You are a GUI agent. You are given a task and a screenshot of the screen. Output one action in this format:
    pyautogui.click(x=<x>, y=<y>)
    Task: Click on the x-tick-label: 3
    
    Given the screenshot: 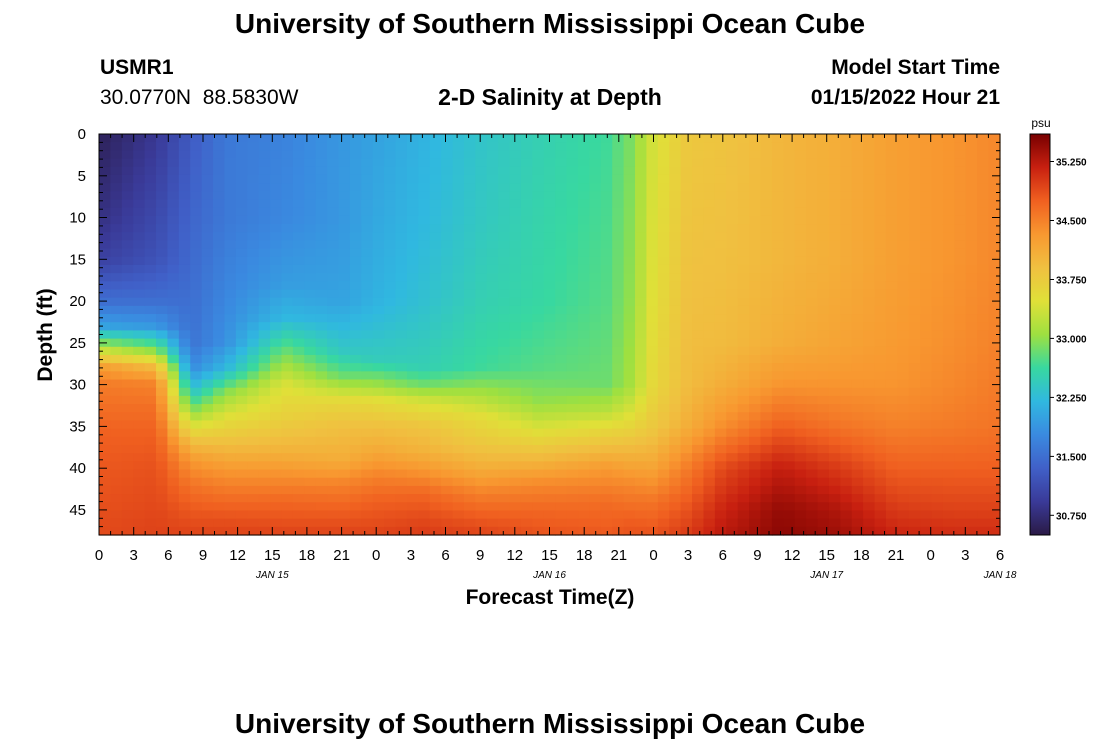 What is the action you would take?
    pyautogui.click(x=134, y=555)
    